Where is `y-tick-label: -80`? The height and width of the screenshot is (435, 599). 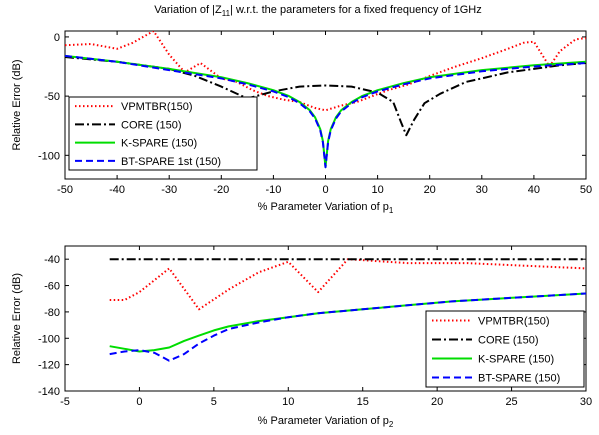 y-tick-label: -80 is located at coordinates (52, 313).